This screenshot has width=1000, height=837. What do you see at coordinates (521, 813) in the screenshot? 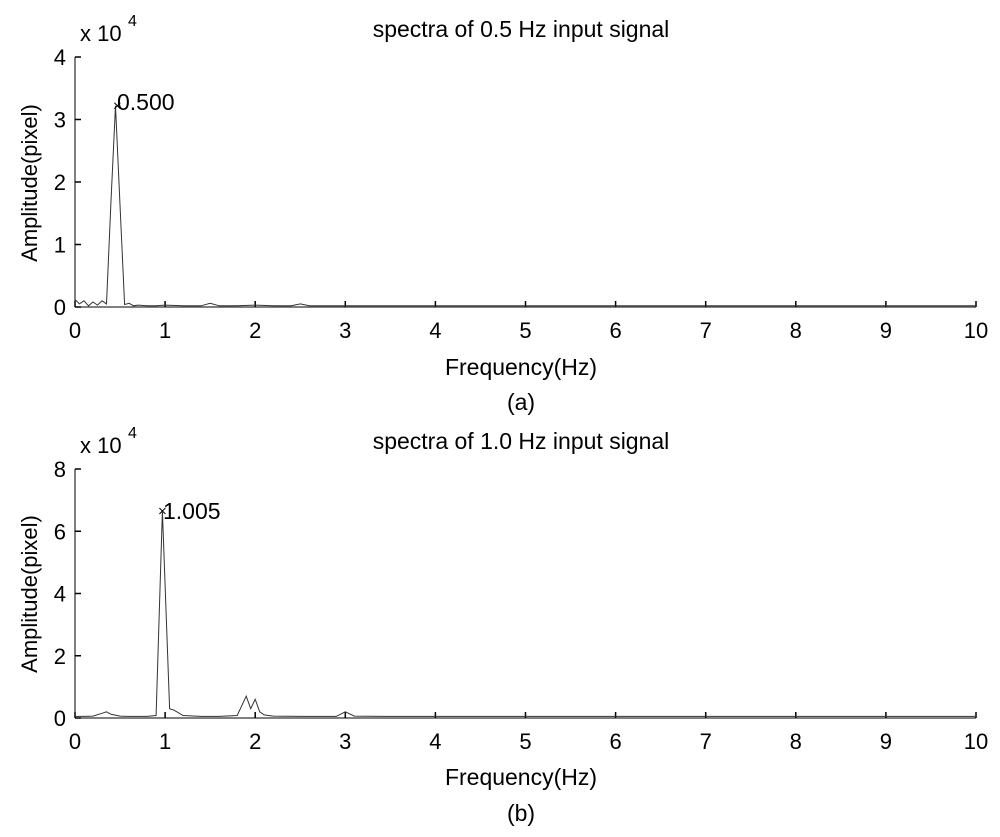
I see `panel-caption: (b)` at bounding box center [521, 813].